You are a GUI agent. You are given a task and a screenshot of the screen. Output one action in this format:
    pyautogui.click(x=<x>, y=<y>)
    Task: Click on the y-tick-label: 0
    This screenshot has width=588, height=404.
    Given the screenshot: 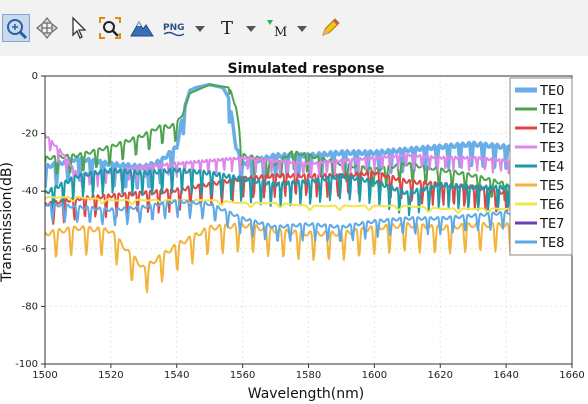 What is the action you would take?
    pyautogui.click(x=35, y=76)
    